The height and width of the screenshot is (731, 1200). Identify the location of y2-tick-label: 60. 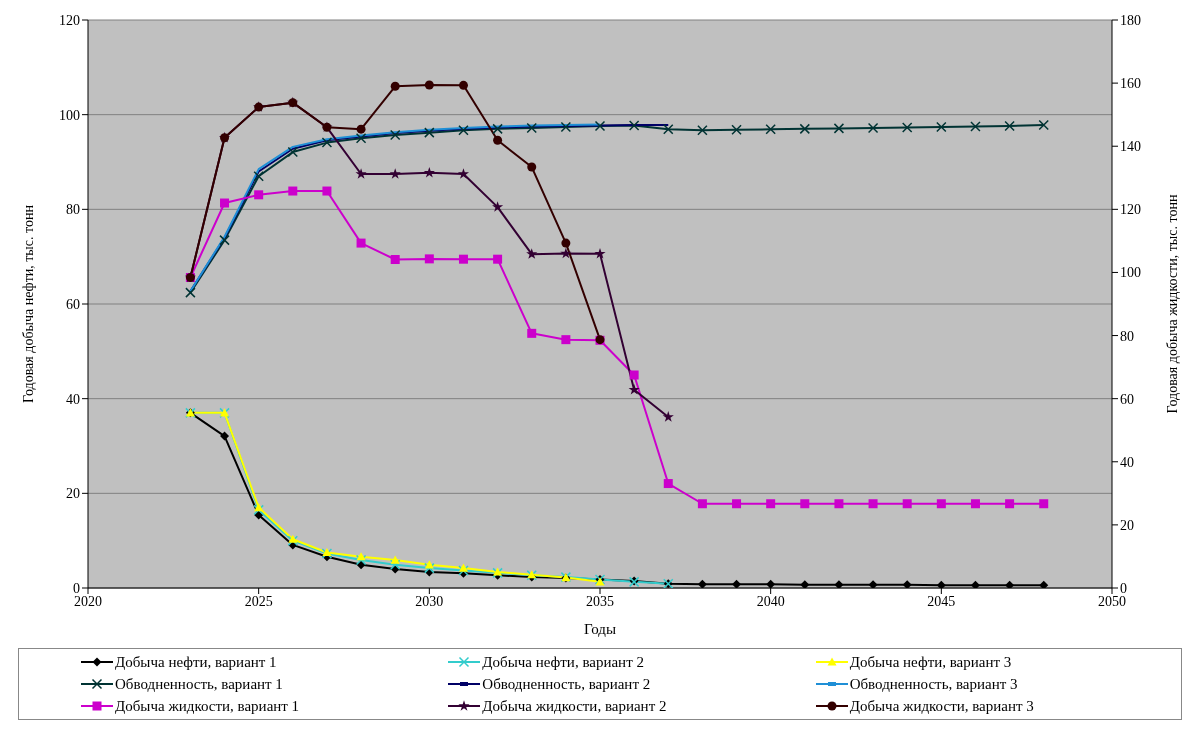
(1127, 399).